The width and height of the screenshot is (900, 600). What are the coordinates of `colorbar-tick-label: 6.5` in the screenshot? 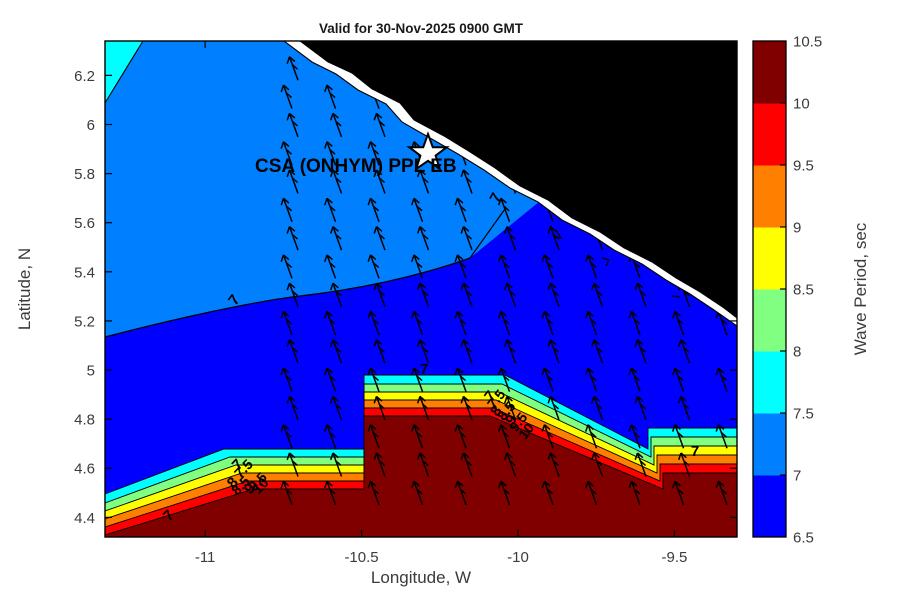 It's located at (803, 538).